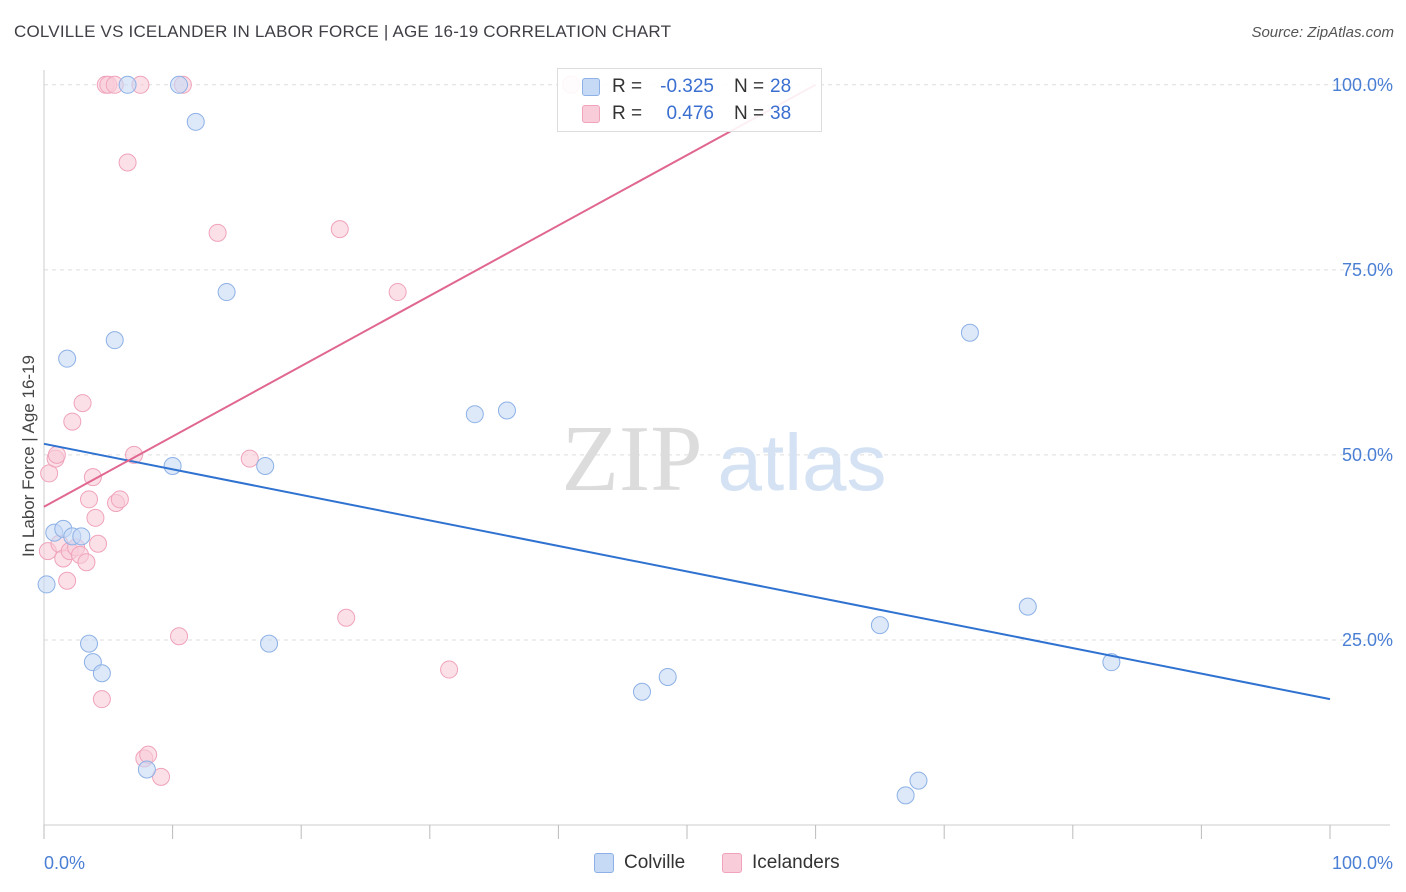  I want to click on colville-legend-swatch, so click(604, 863).